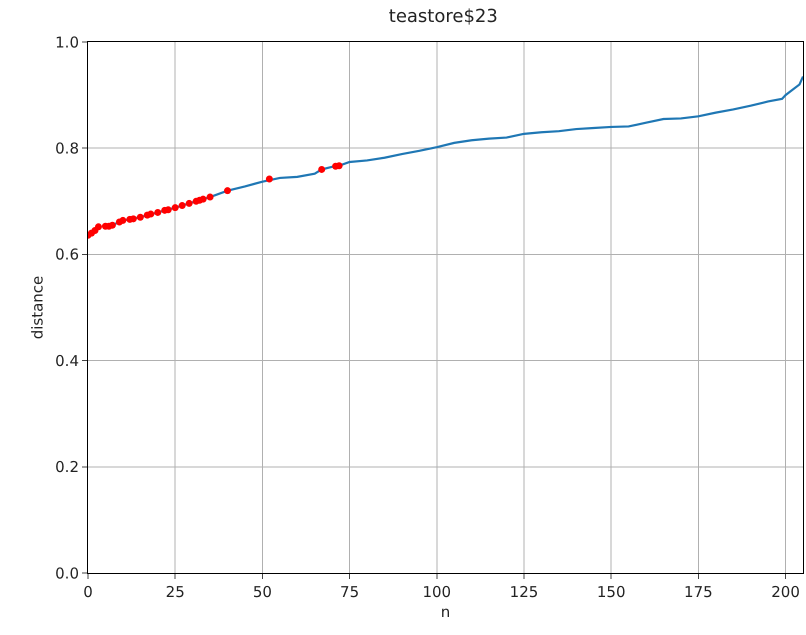  I want to click on x-tick-label: 75, so click(350, 592).